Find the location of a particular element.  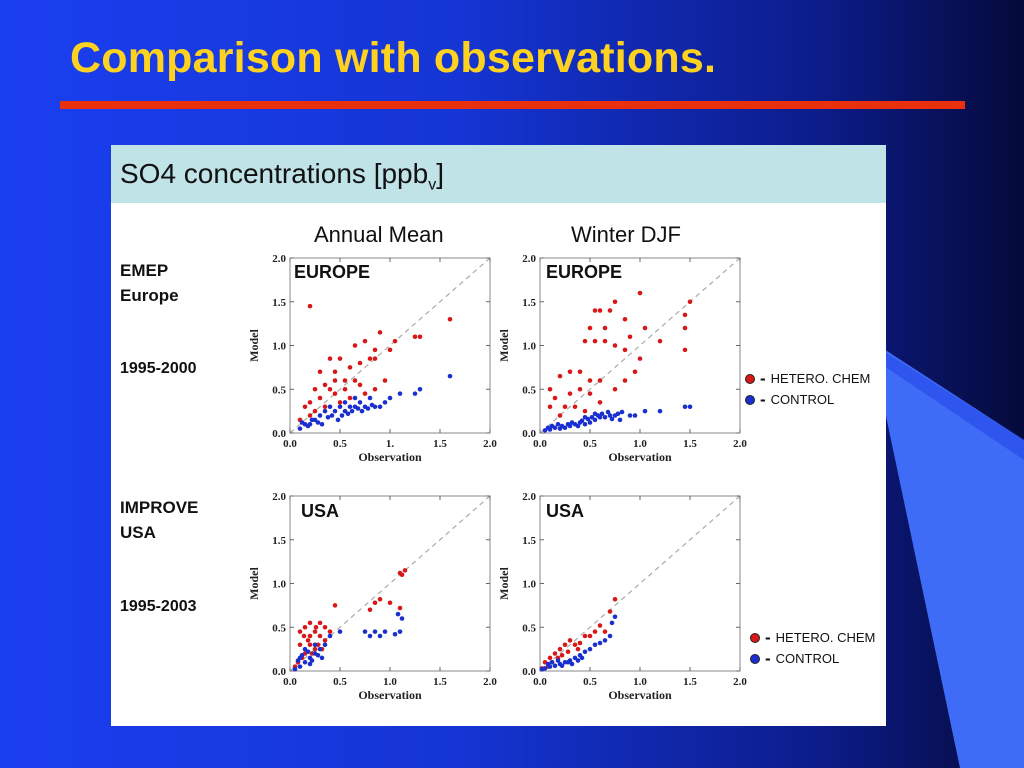

heading-subscript: v is located at coordinates (432, 185).